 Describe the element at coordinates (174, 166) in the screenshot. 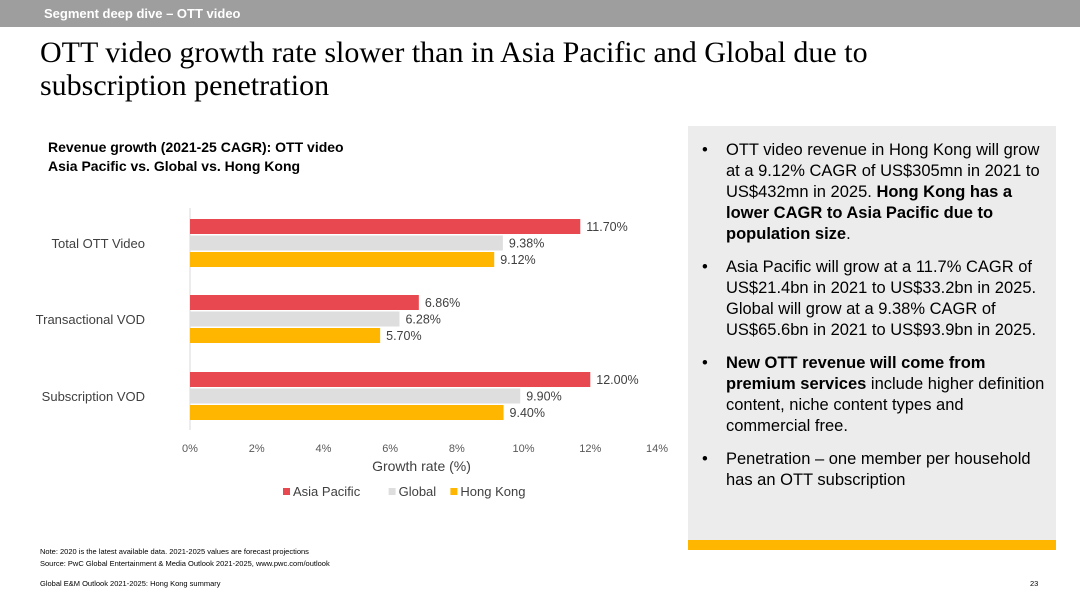

I see `chart-title-line-2: Asia Pacific vs. Global vs. Hong Kong` at that location.